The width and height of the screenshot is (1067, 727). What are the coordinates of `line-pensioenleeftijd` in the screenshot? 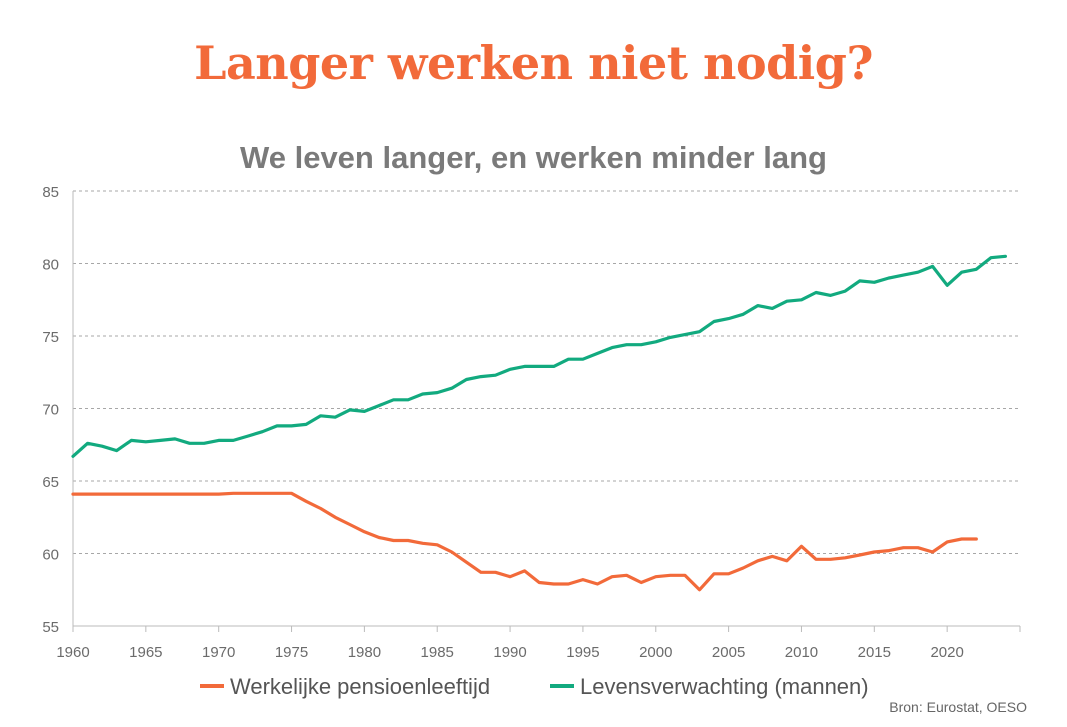 It's located at (524, 541).